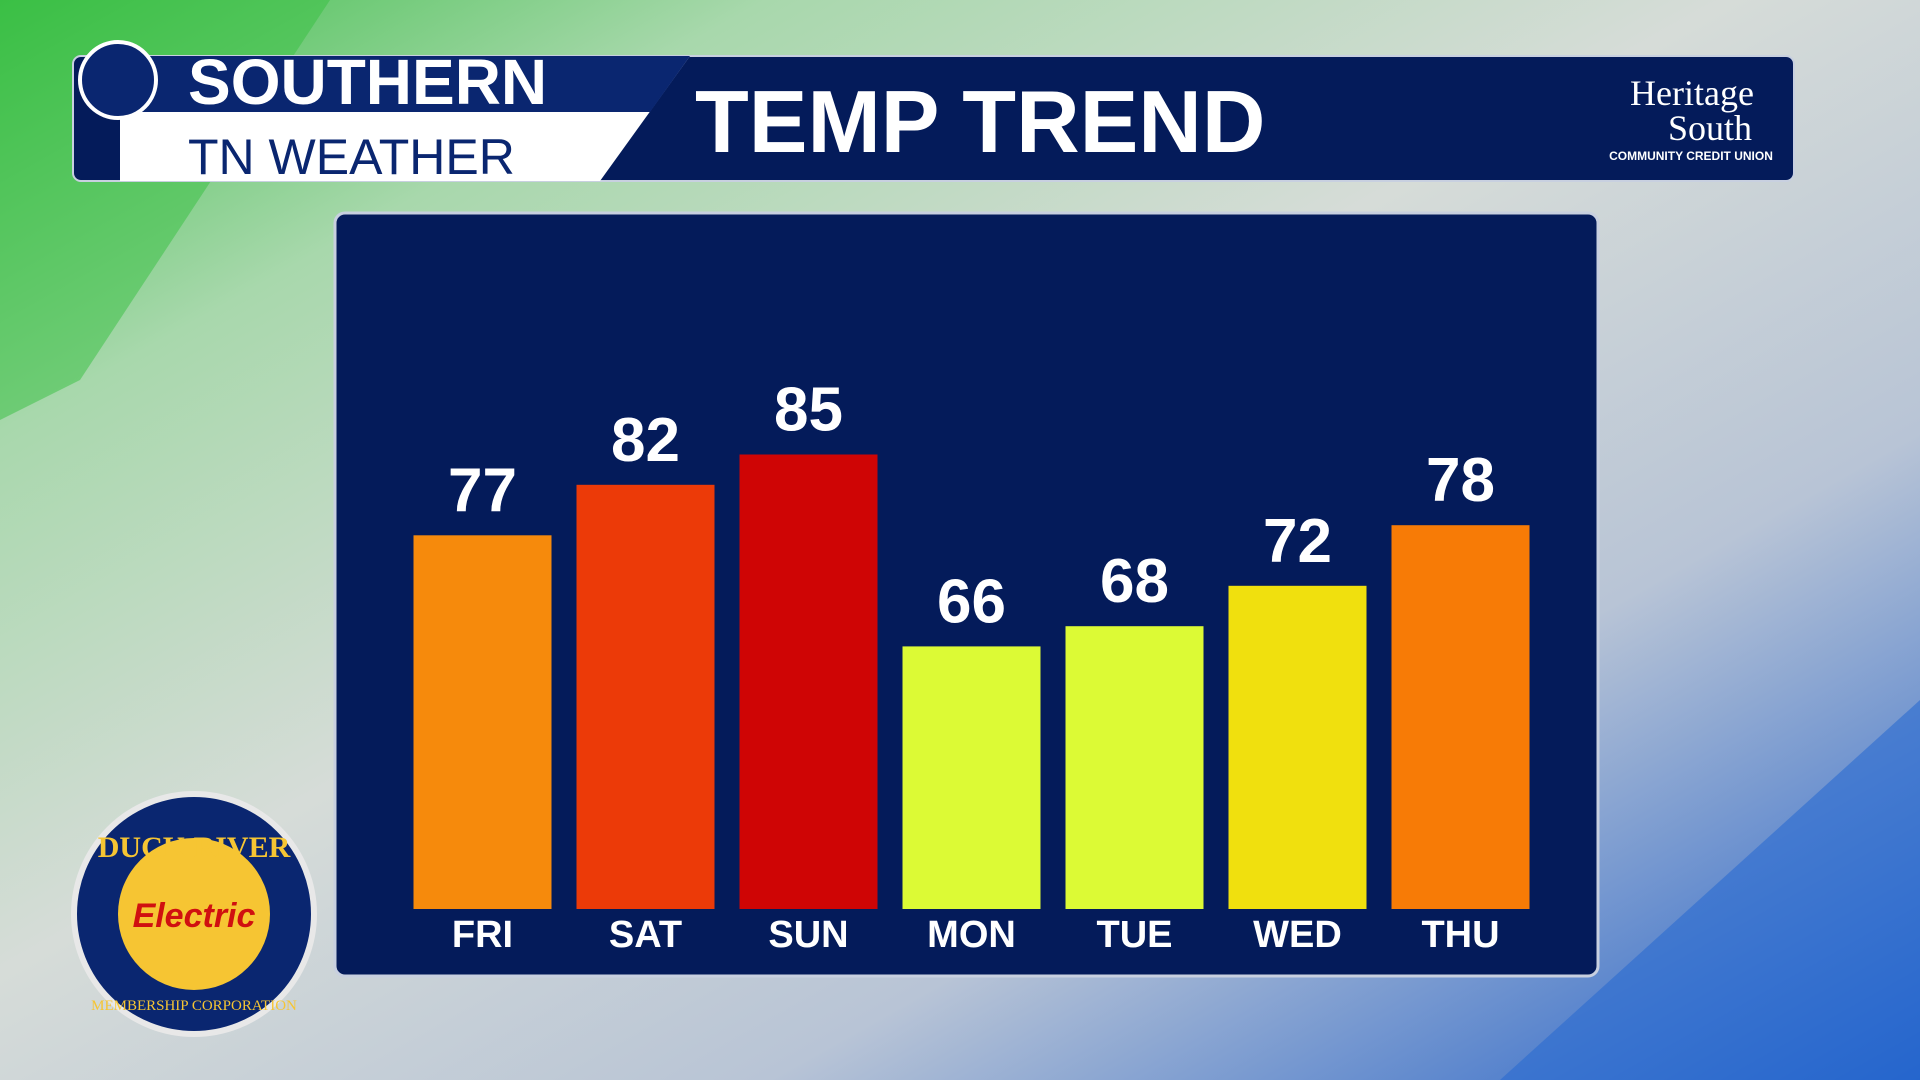  I want to click on sponsor-name: Heritage, so click(1692, 93).